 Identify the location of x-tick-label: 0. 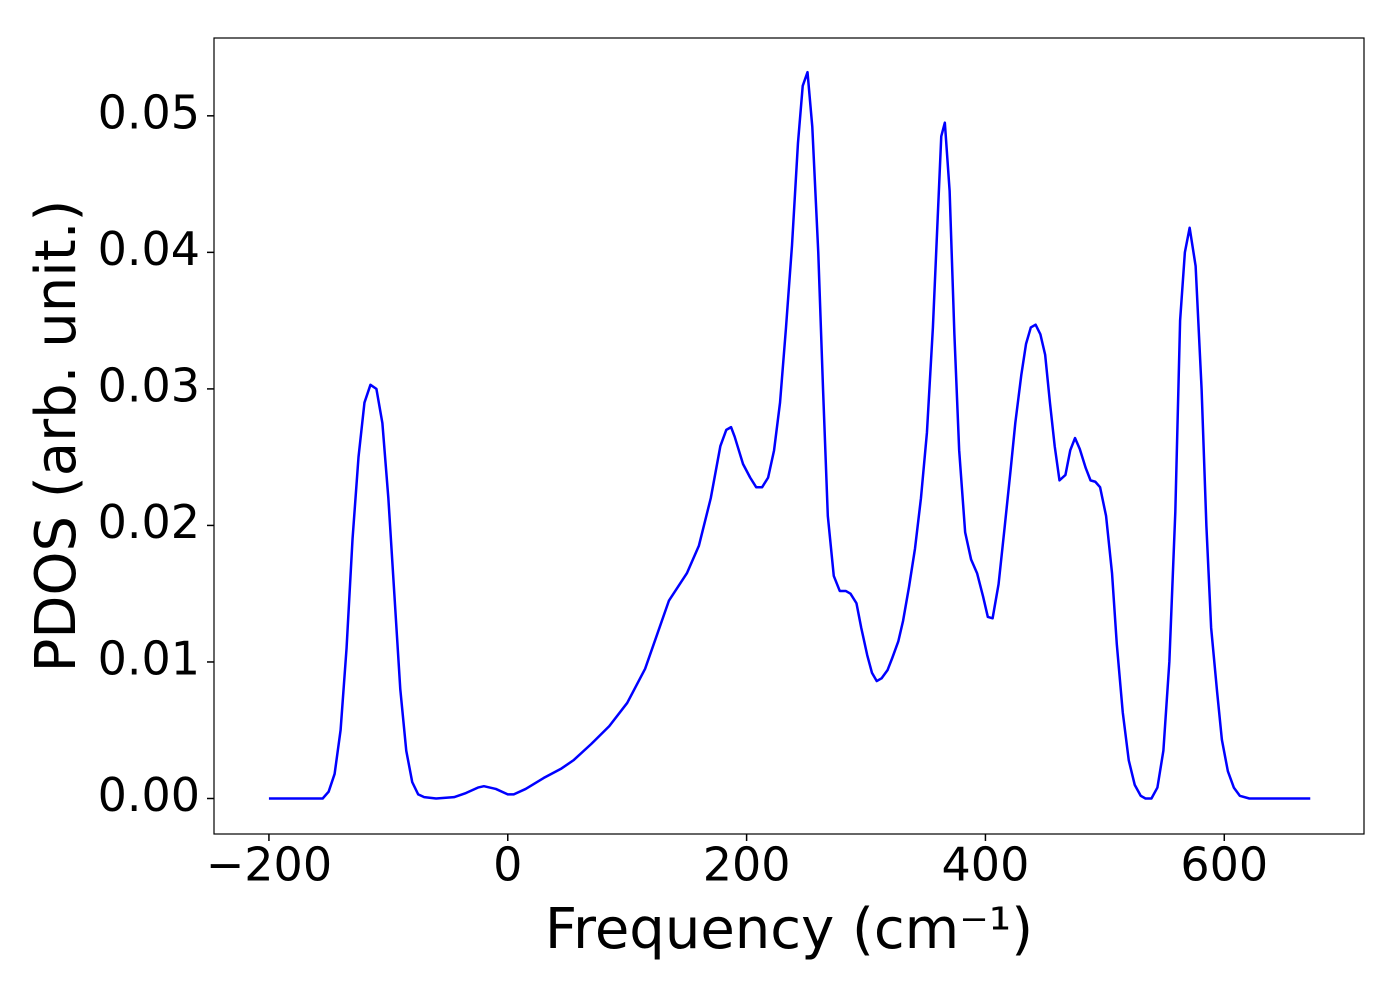
(507, 865).